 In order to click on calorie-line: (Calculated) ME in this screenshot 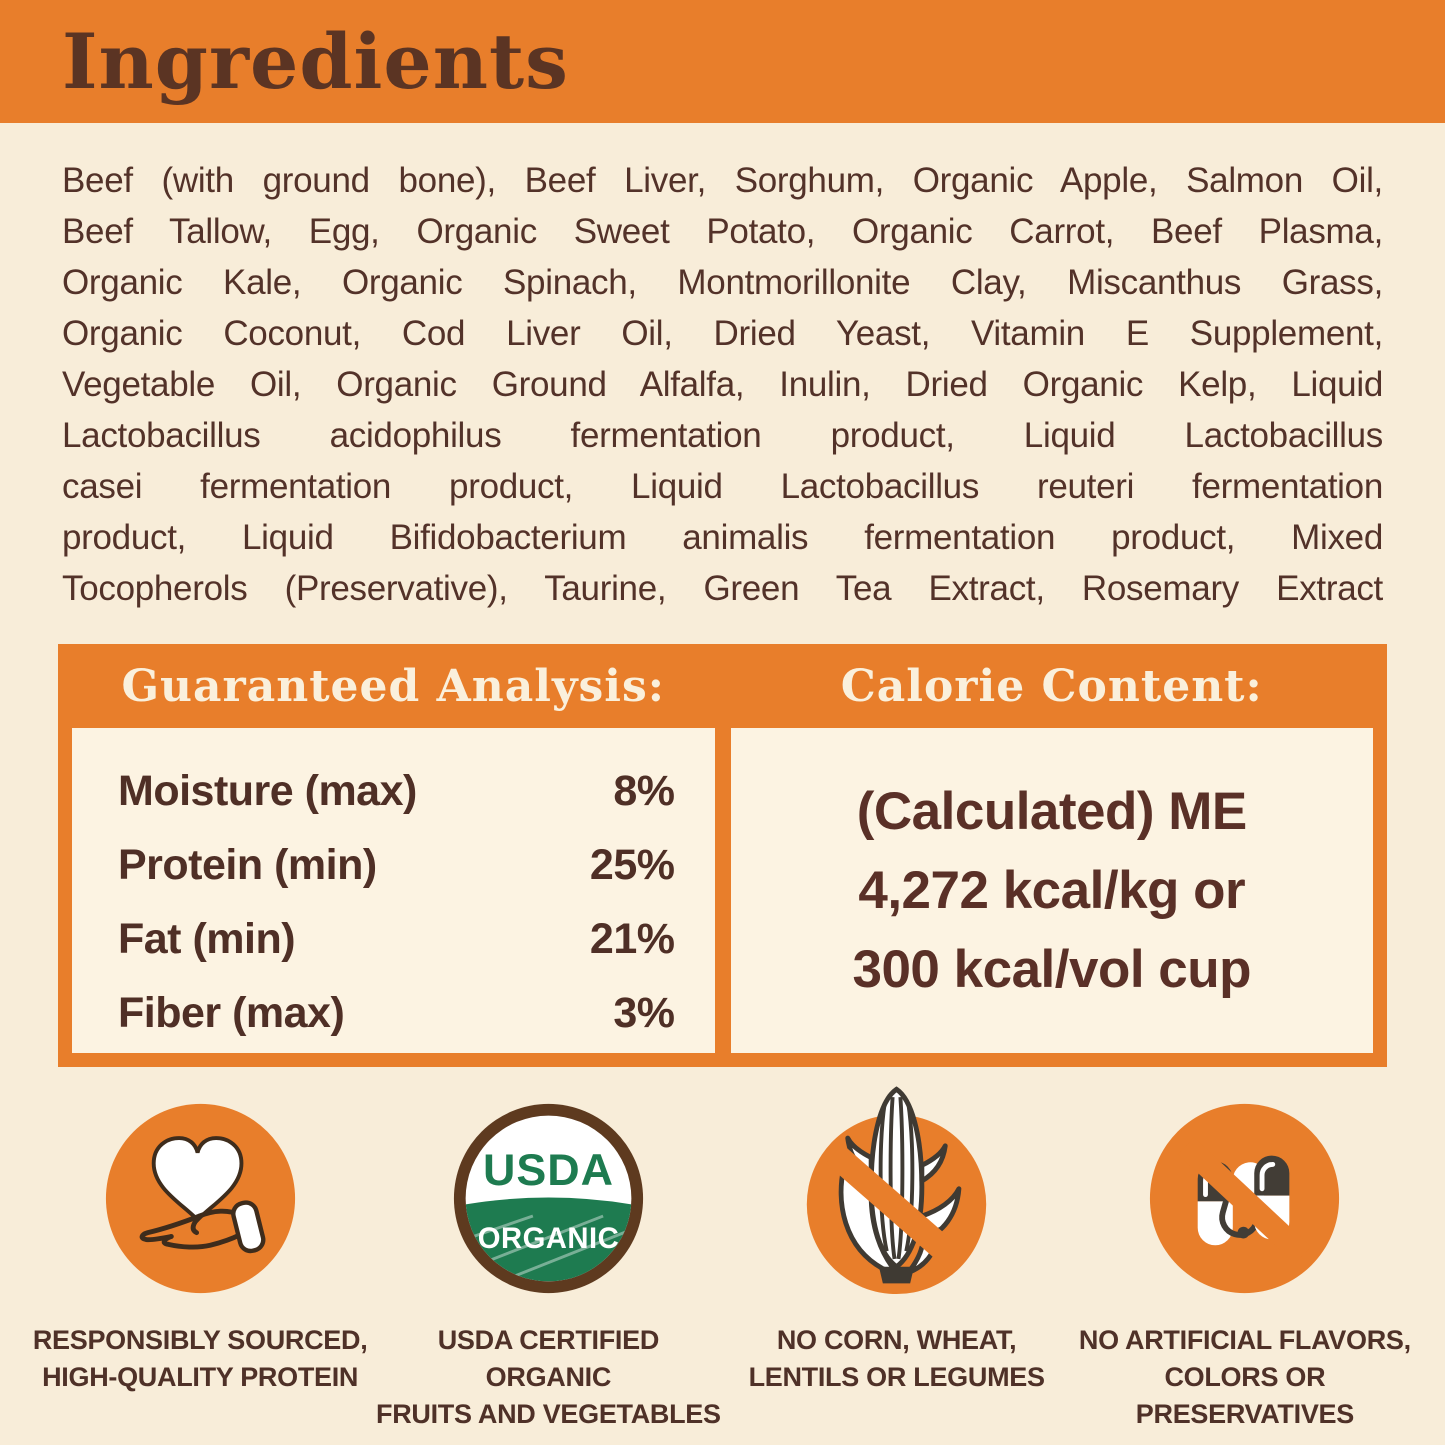, I will do `click(1052, 811)`.